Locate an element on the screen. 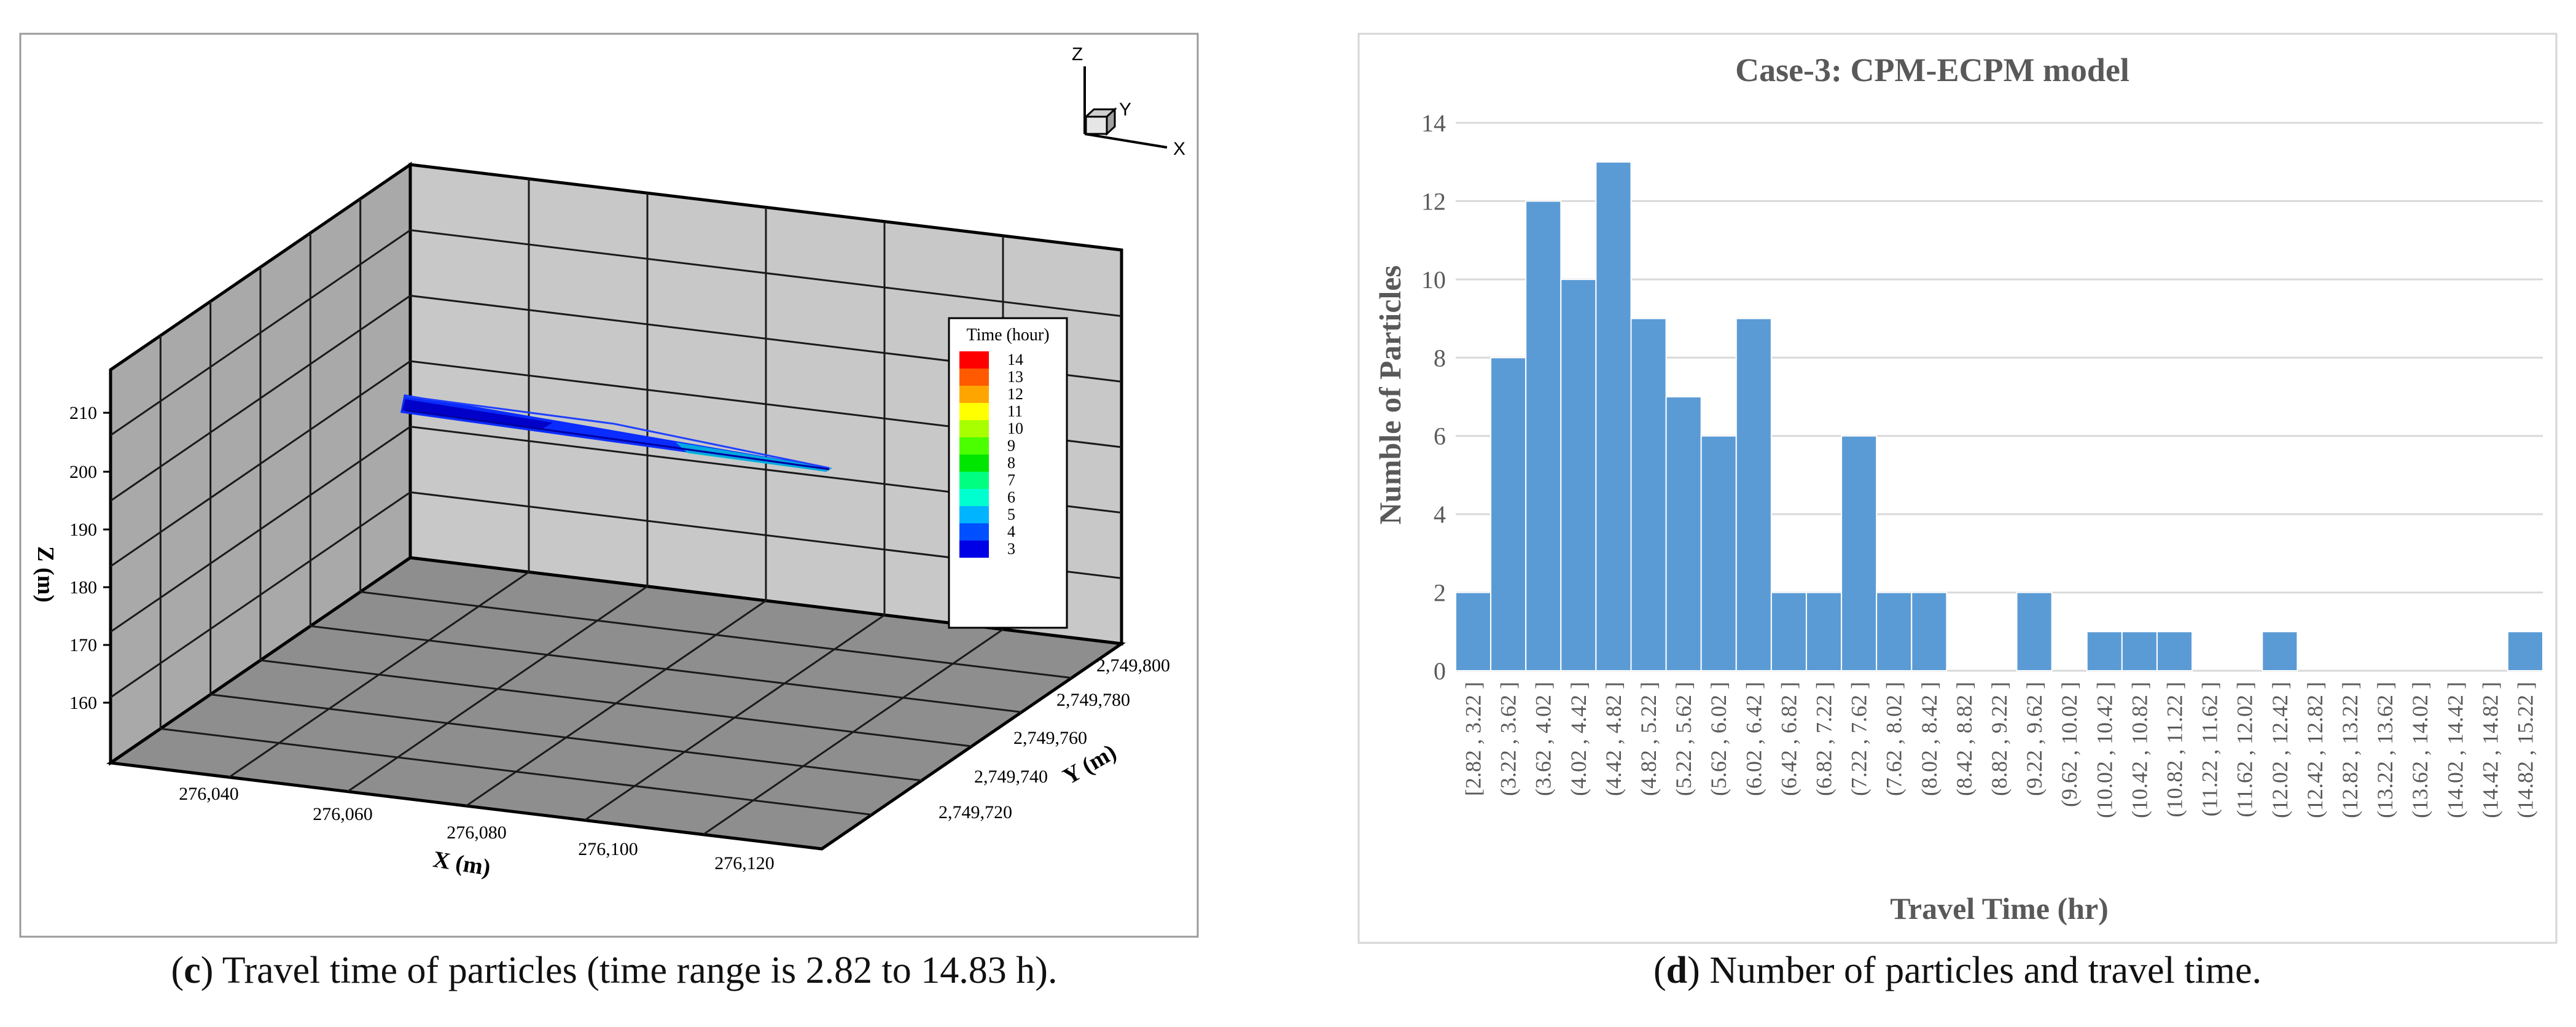  z-tick-label: 170 is located at coordinates (83, 645).